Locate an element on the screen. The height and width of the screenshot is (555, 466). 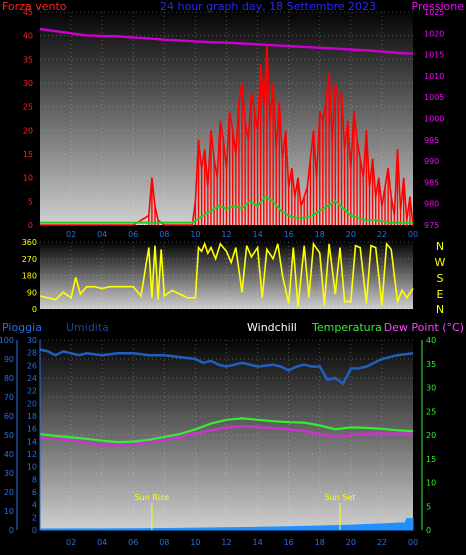
rain-axis-title: Pioggia is located at coordinates (22, 327).